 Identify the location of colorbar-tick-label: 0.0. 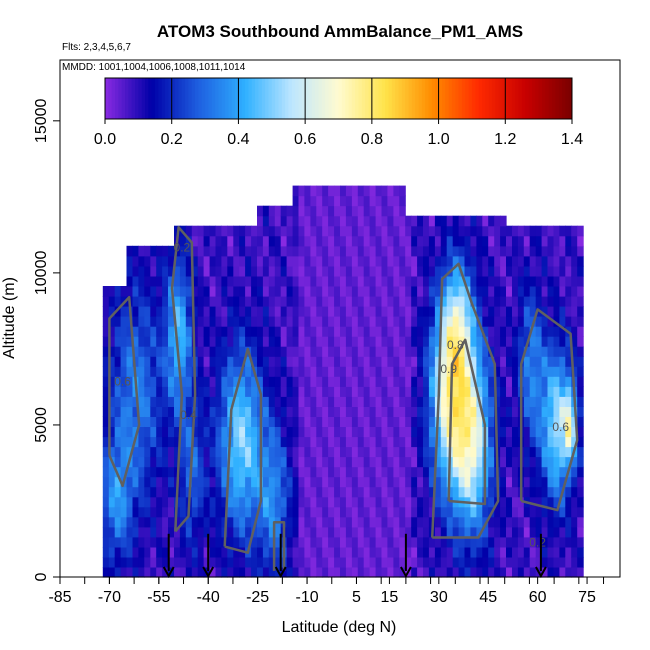
(105, 139).